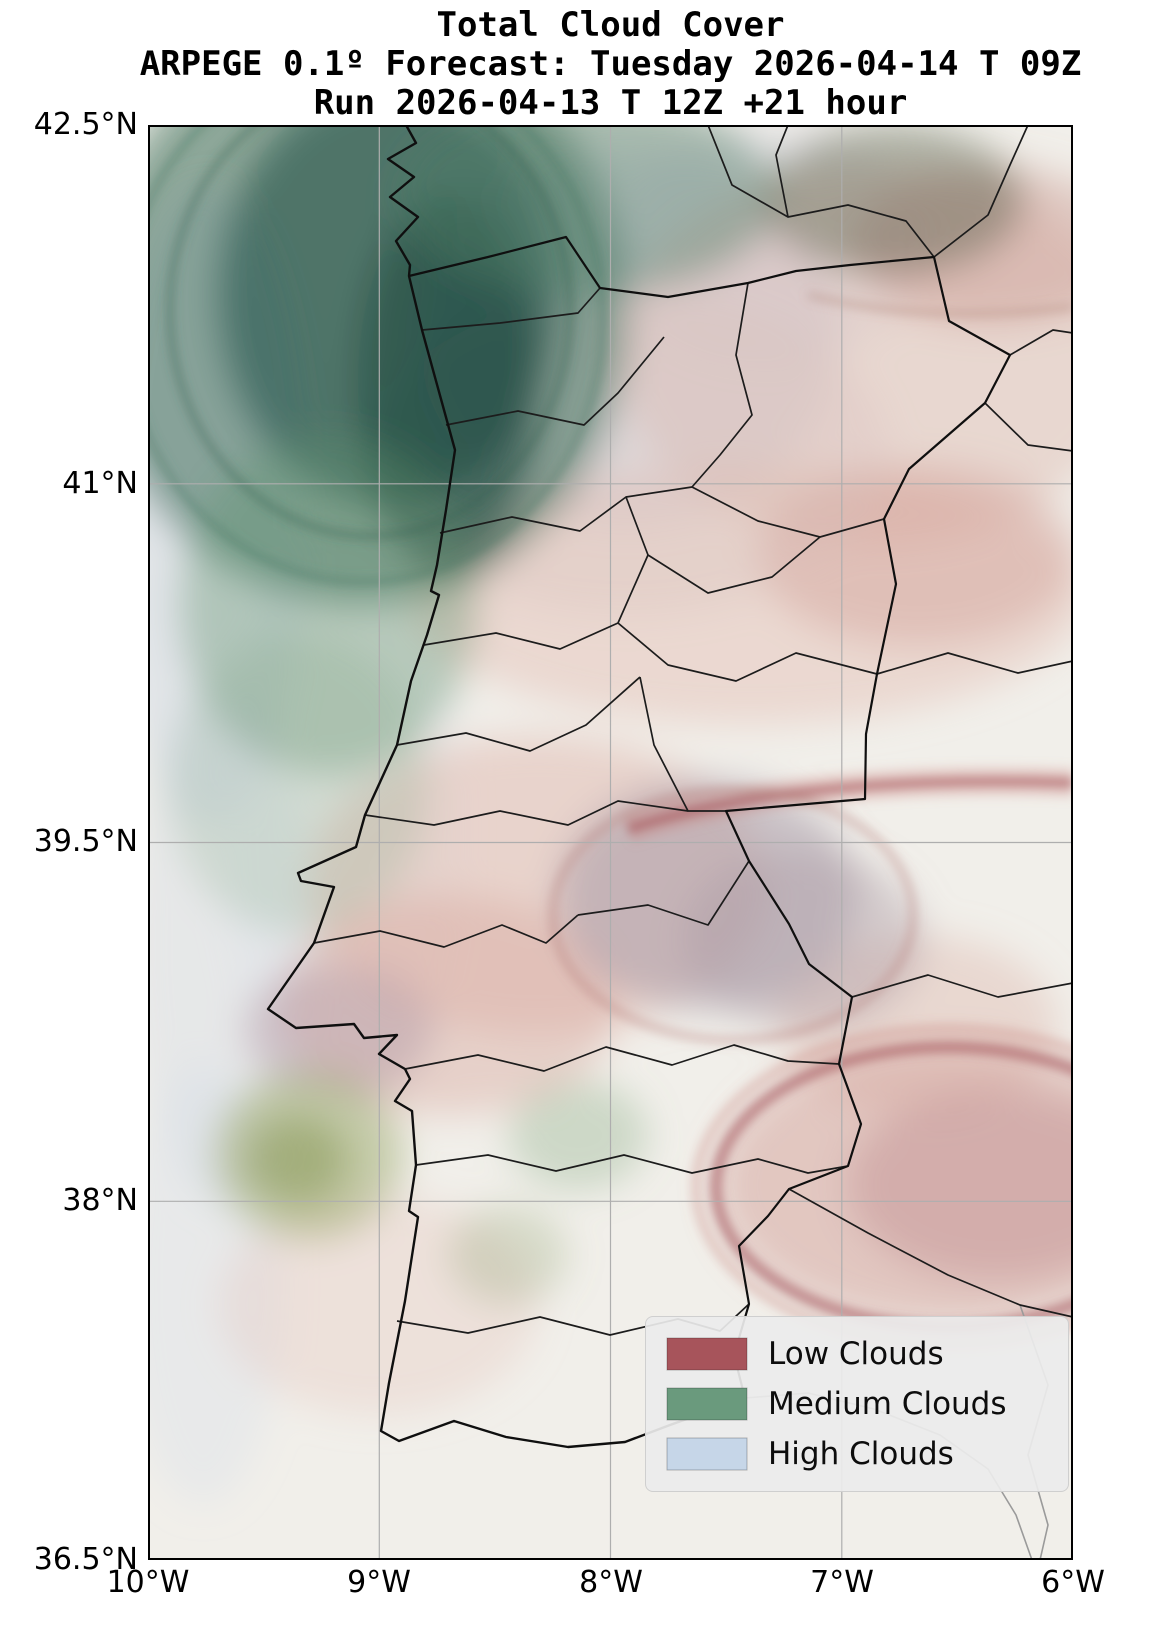 The height and width of the screenshot is (1644, 1175). I want to click on chart-title: Total Cloud Cover, so click(610, 25).